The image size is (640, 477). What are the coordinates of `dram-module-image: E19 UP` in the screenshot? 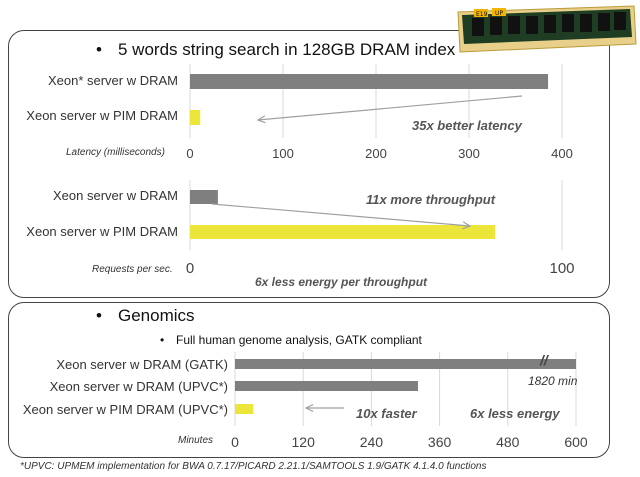 It's located at (545, 29).